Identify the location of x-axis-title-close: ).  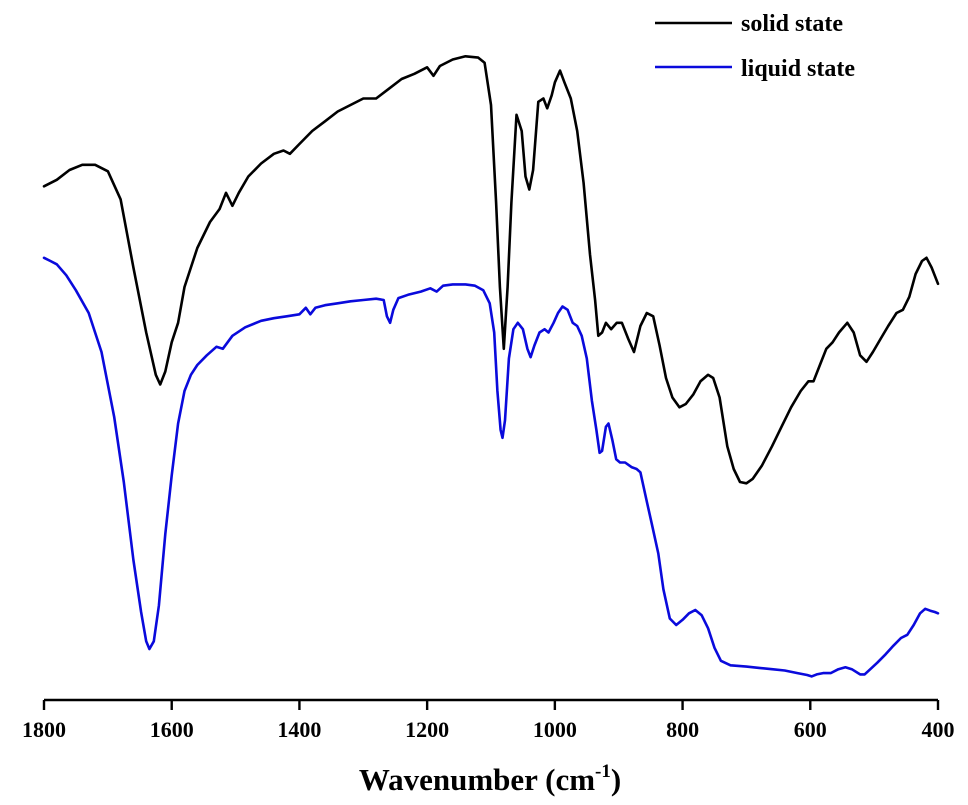
(616, 779).